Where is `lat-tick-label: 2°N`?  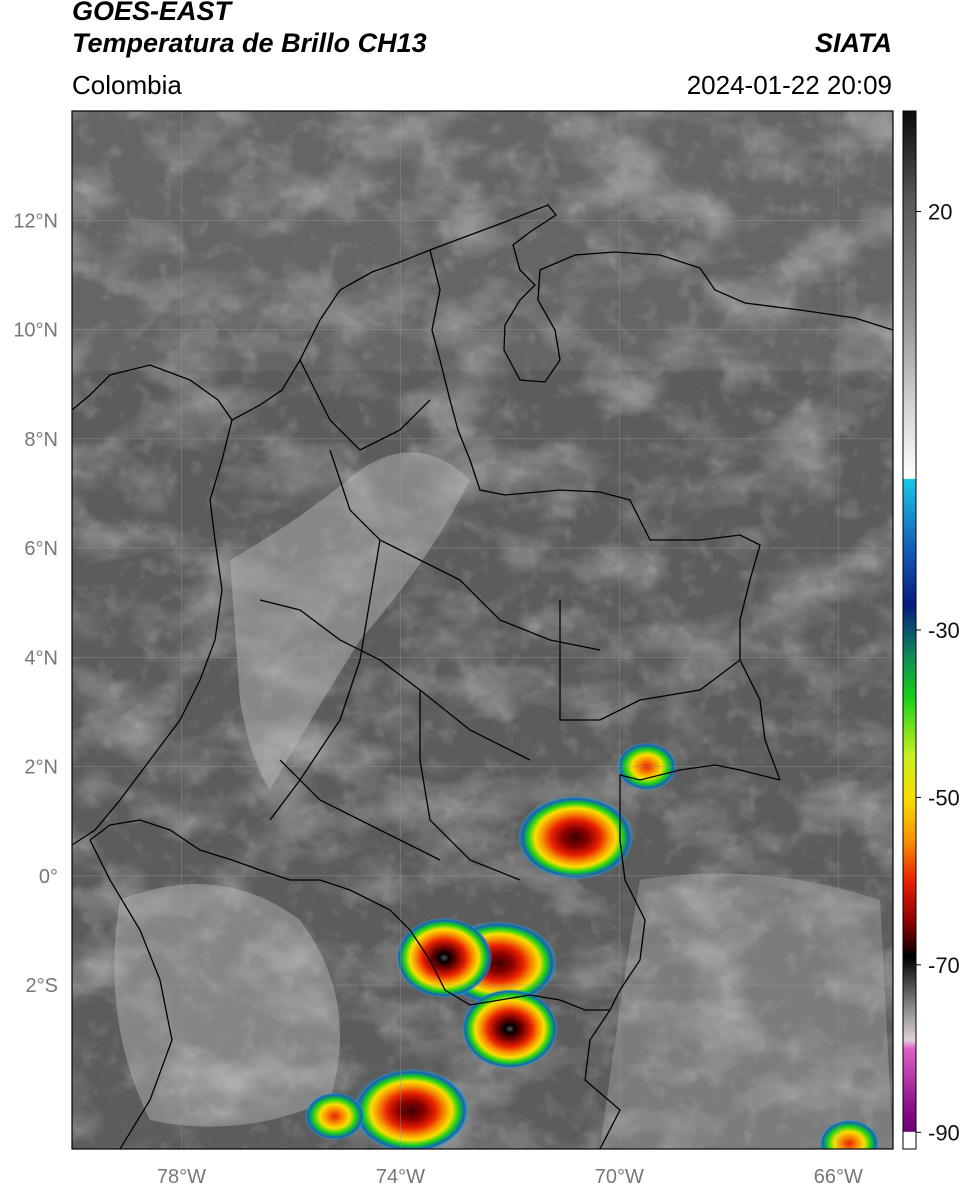
lat-tick-label: 2°N is located at coordinates (41, 768).